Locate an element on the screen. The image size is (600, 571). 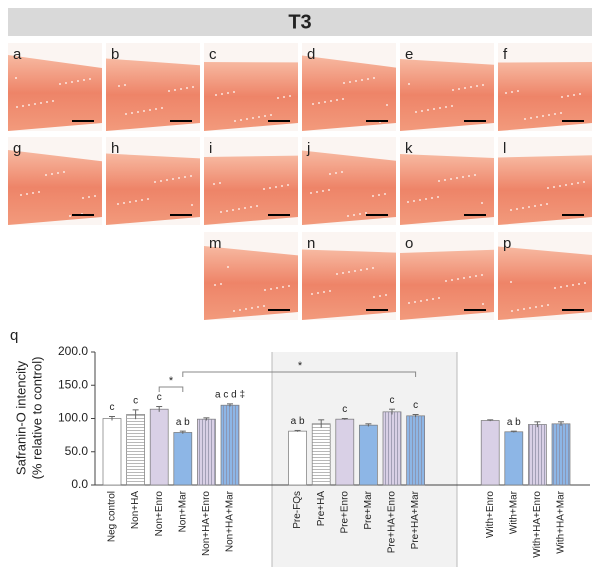
title: T3 is located at coordinates (299, 22).